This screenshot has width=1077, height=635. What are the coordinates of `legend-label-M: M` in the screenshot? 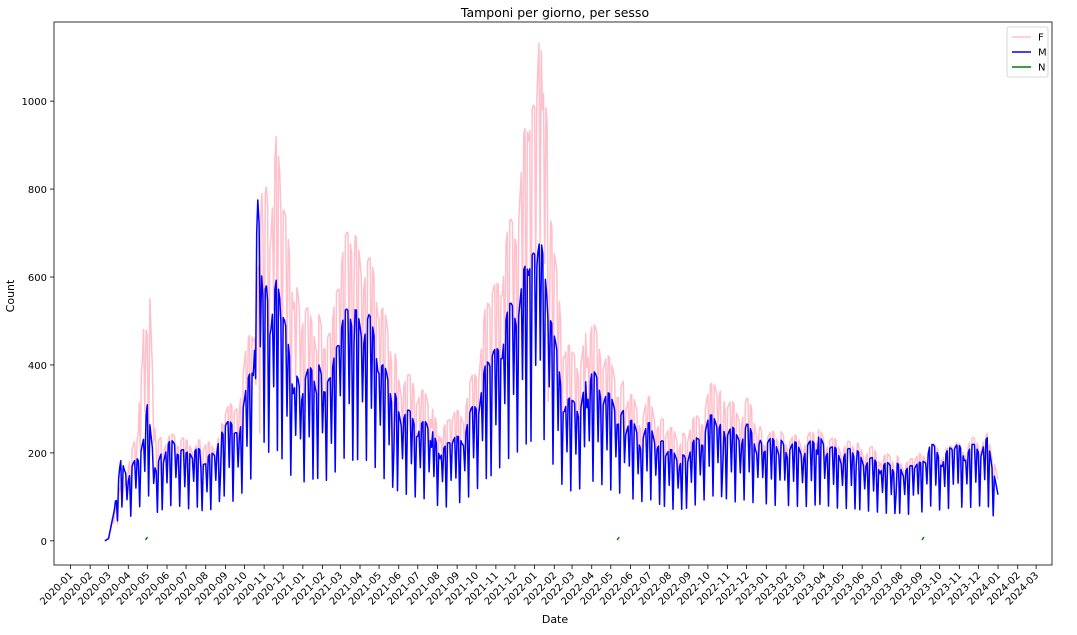 It's located at (1042, 53).